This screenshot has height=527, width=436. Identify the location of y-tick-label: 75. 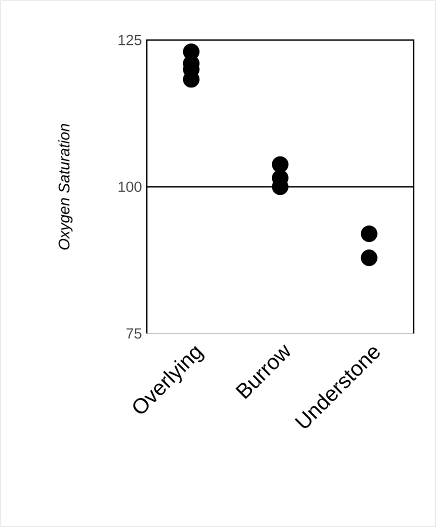
(134, 333).